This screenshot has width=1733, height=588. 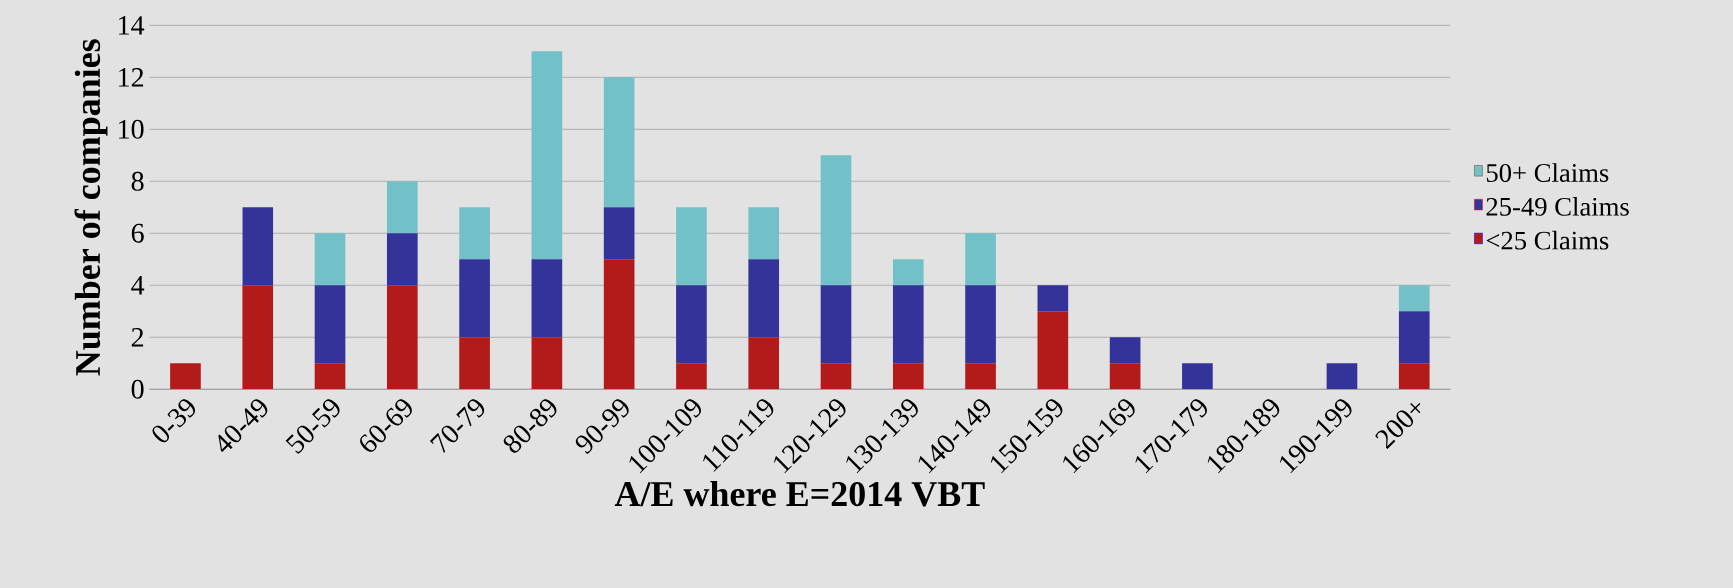 What do you see at coordinates (131, 129) in the screenshot?
I see `y-tick-label: 10` at bounding box center [131, 129].